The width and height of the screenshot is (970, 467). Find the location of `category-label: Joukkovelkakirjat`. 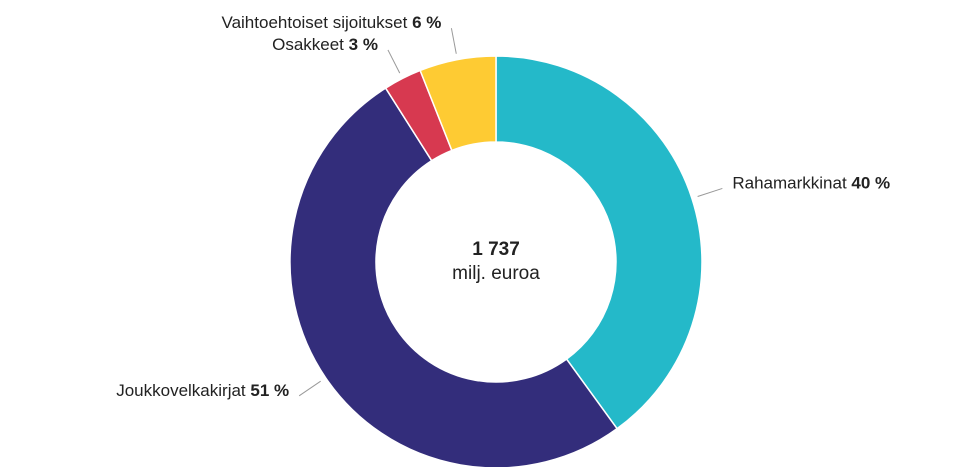

category-label: Joukkovelkakirjat is located at coordinates (181, 390).